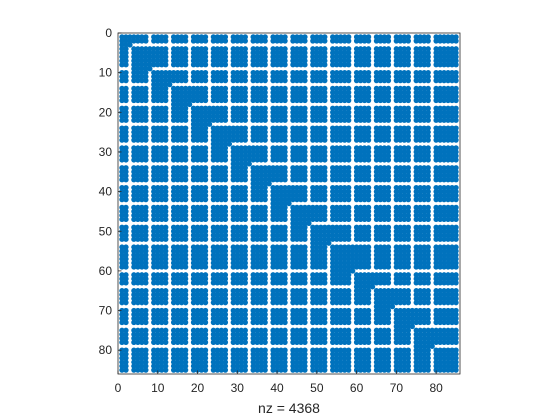 The width and height of the screenshot is (560, 420). Describe the element at coordinates (118, 388) in the screenshot. I see `x-tick-label: 0` at that location.